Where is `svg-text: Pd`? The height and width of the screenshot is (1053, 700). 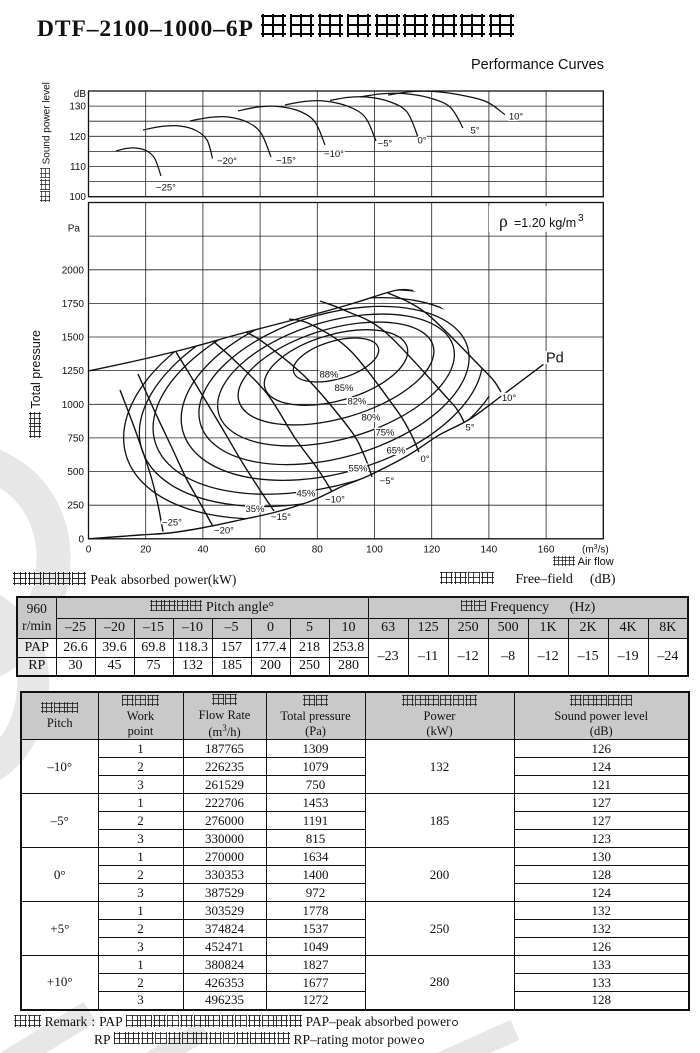 svg-text: Pd is located at coordinates (555, 359).